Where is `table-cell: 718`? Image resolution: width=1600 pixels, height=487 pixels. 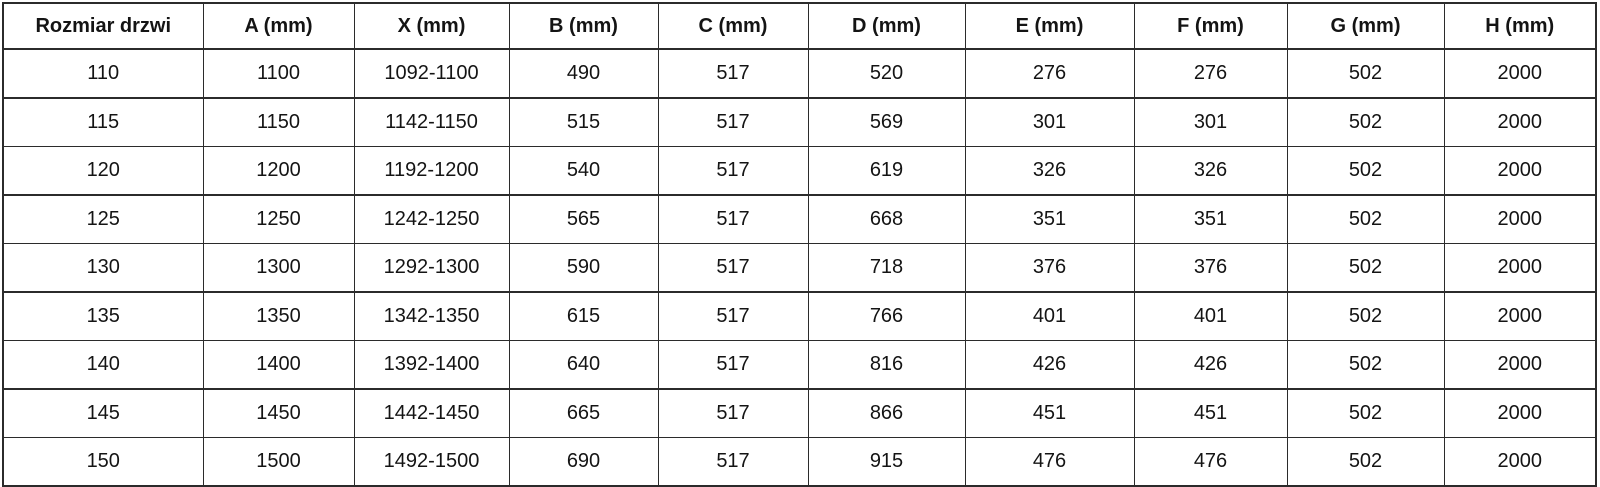 table-cell: 718 is located at coordinates (886, 268).